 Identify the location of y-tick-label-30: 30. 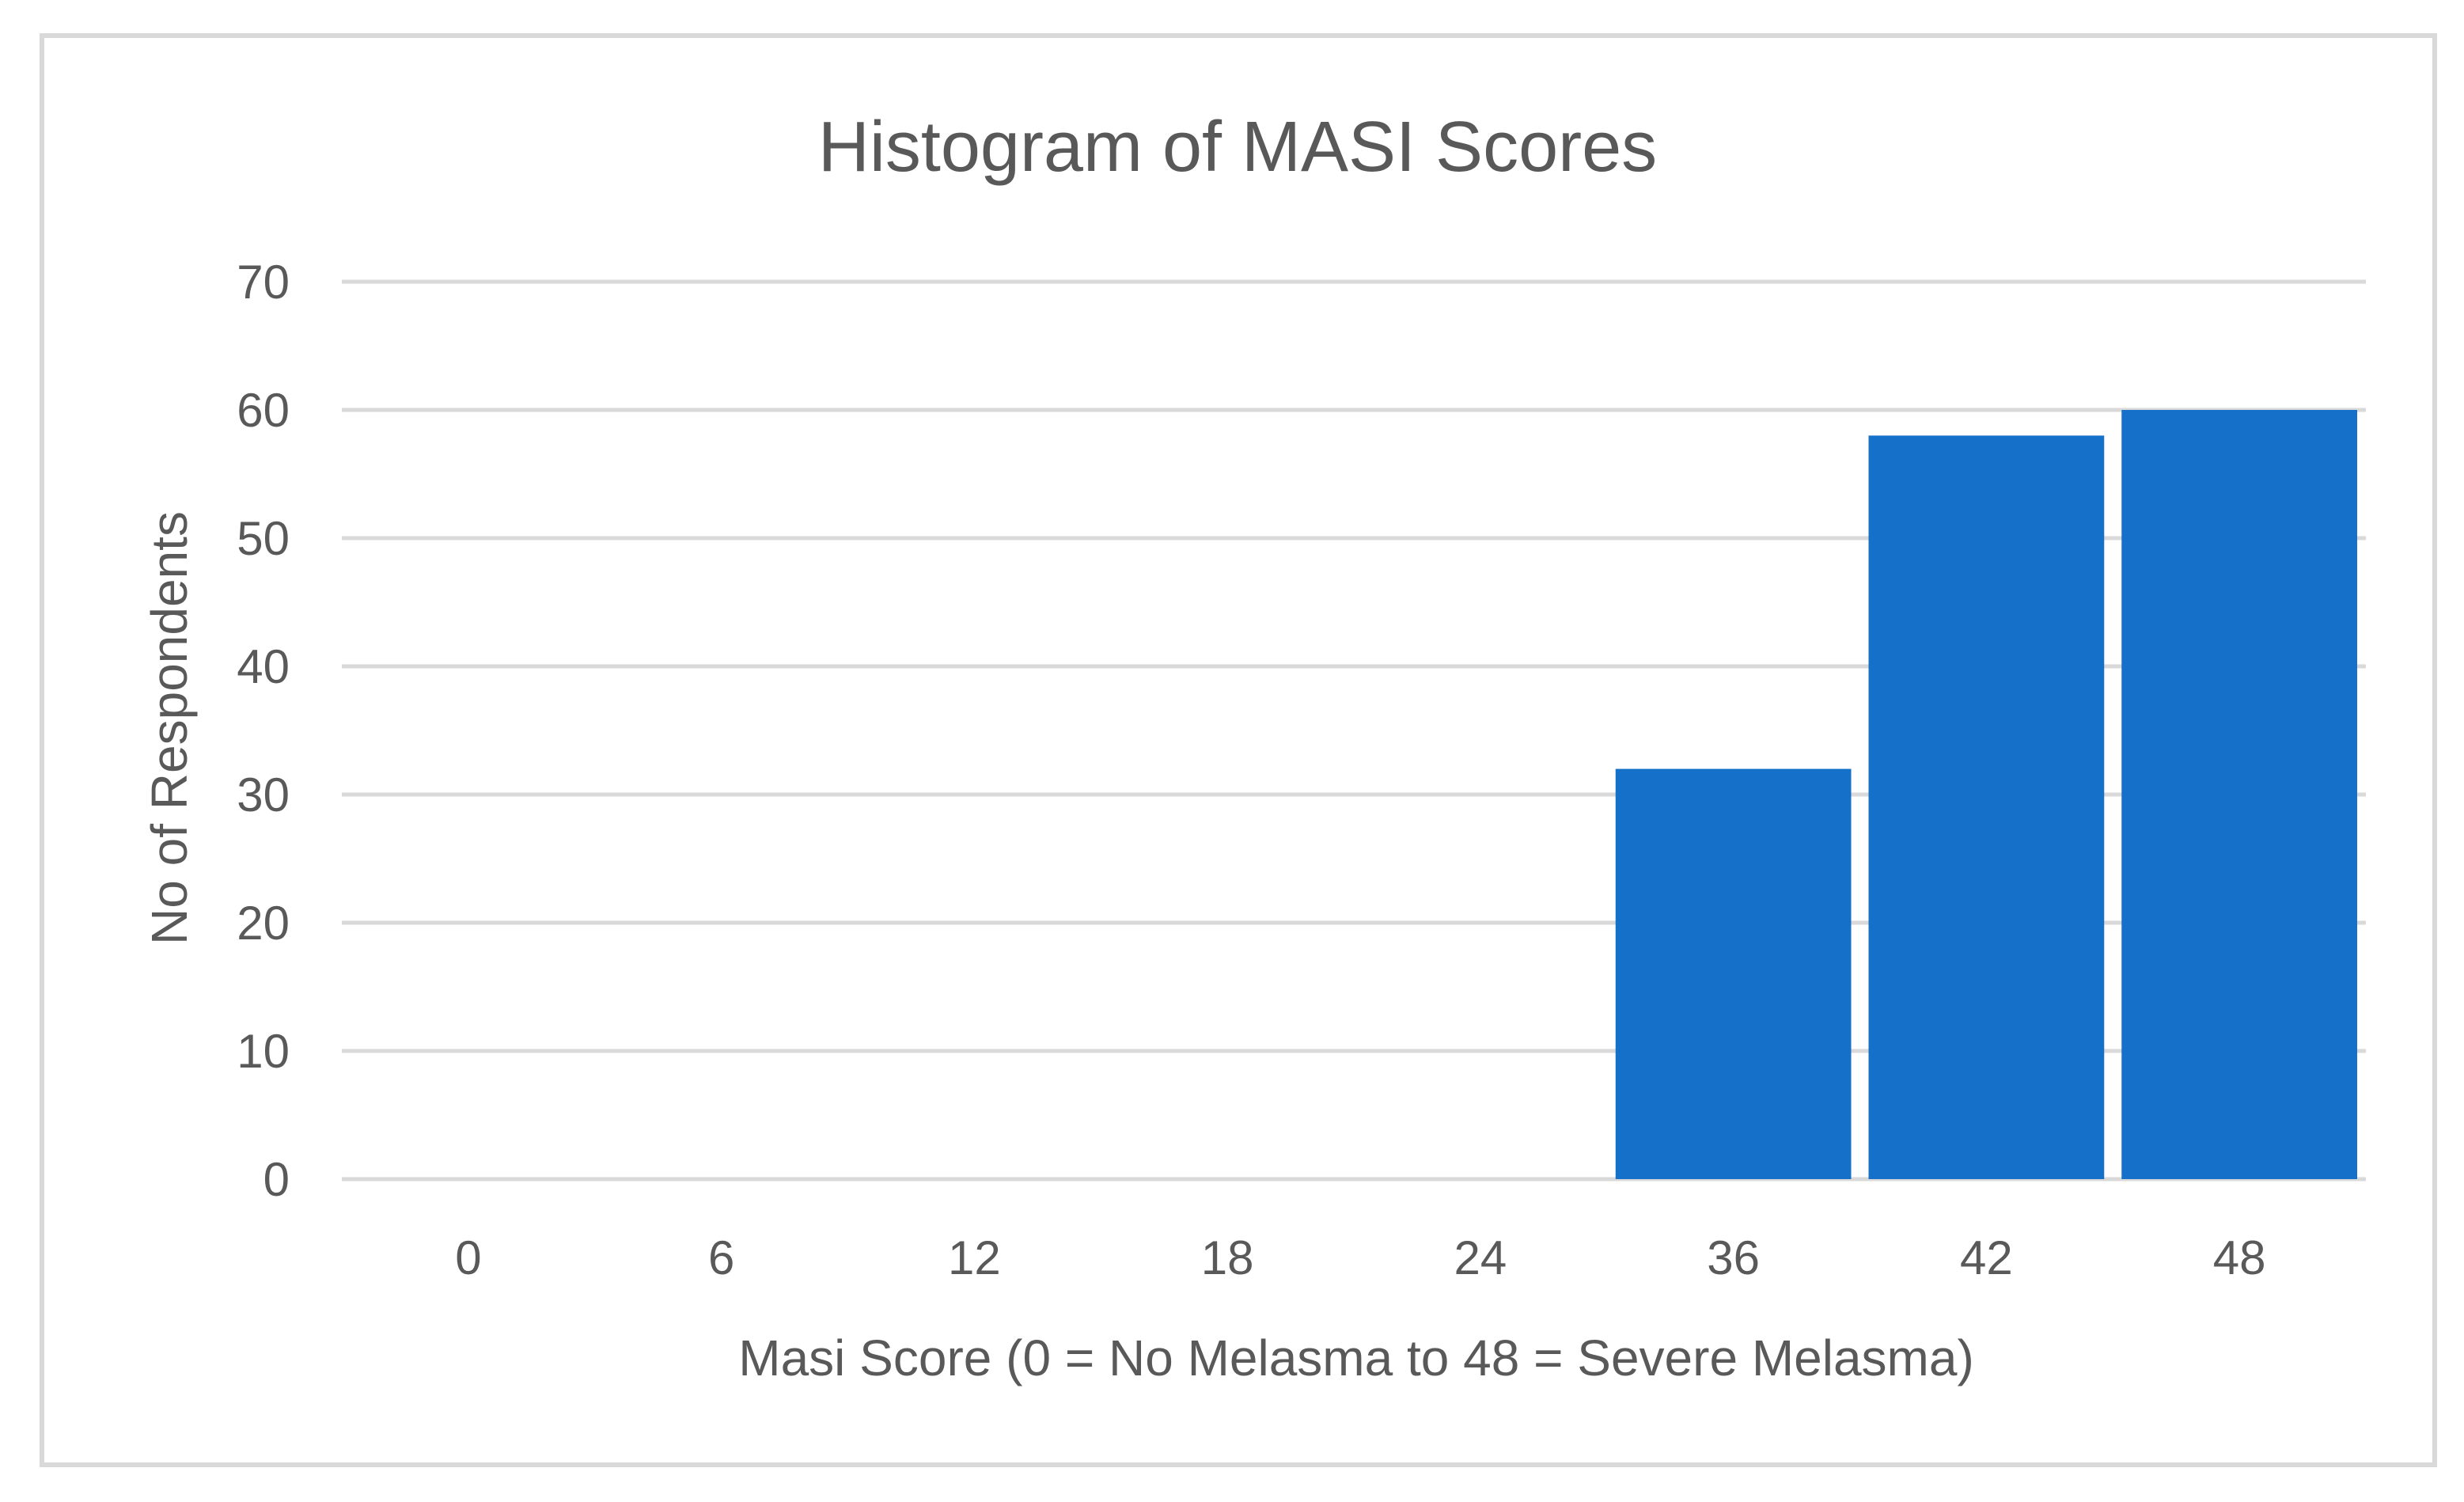
(264, 795).